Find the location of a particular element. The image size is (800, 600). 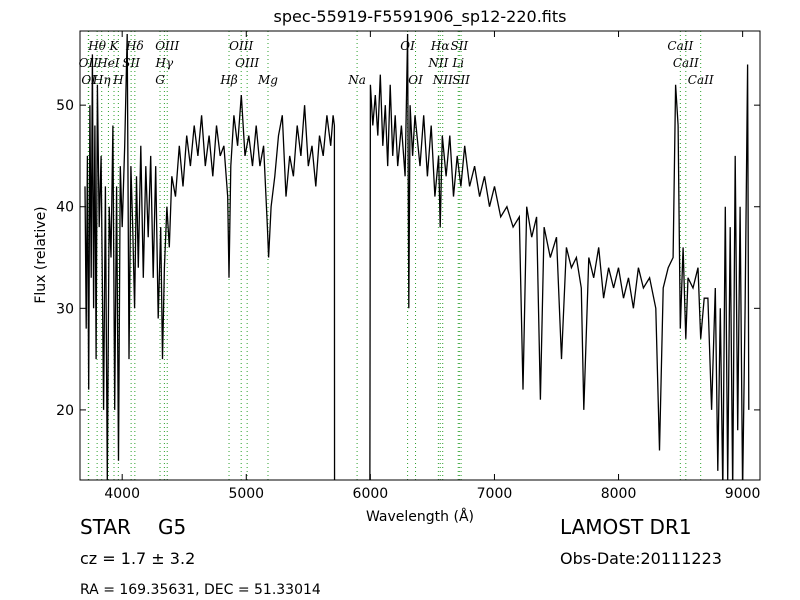

spectral-line-label: HeI is located at coordinates (108, 63).